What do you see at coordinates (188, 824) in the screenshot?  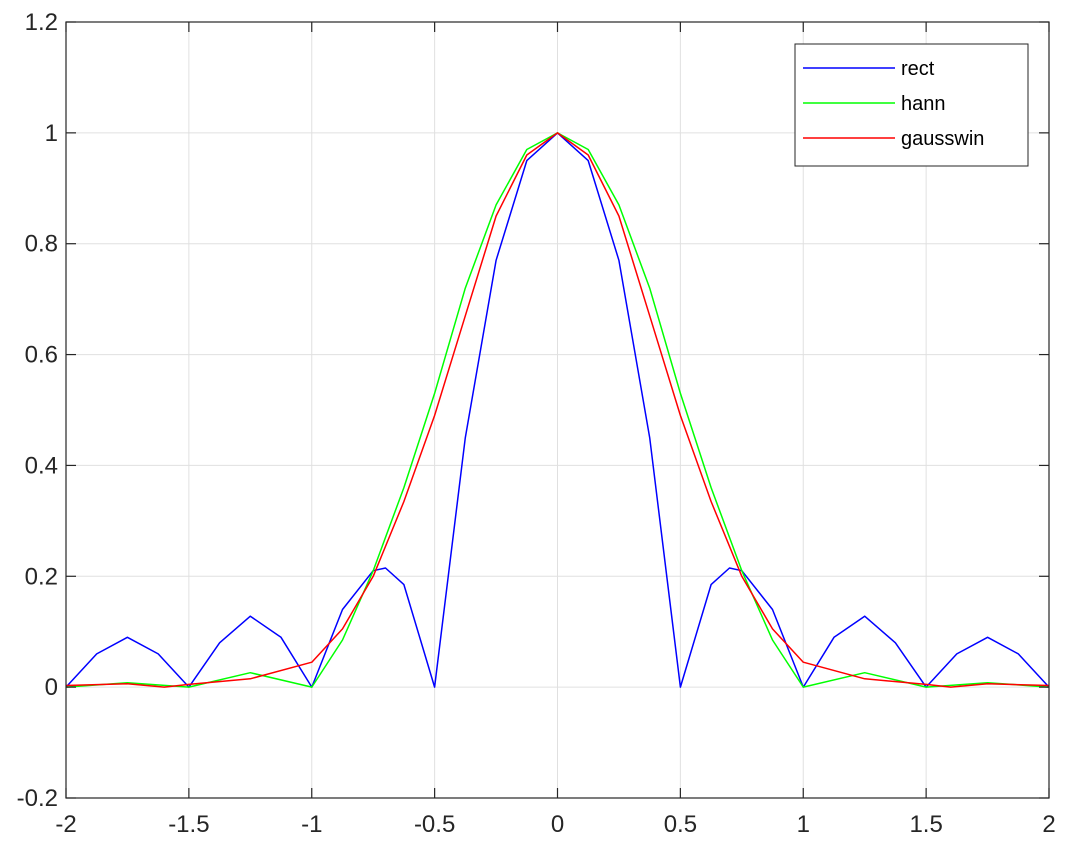 I see `x-tick-label: -1.5` at bounding box center [188, 824].